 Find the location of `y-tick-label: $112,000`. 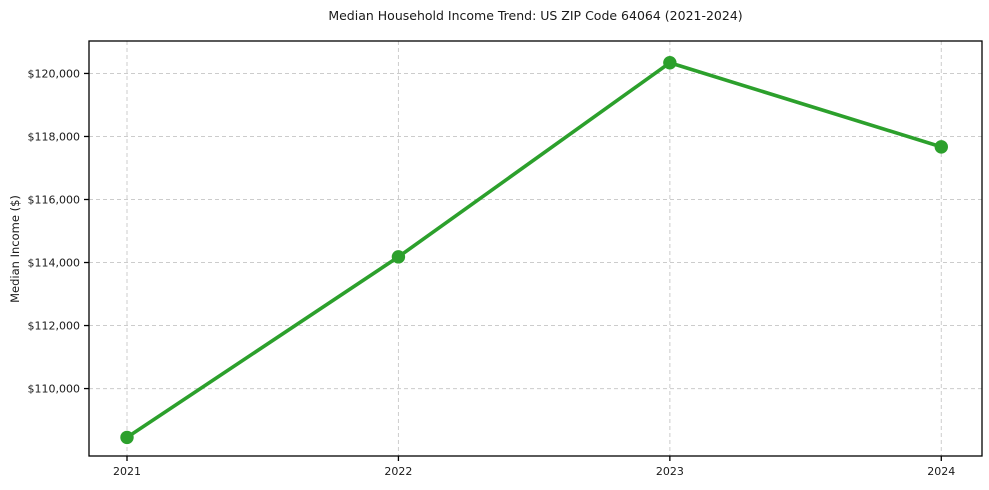

y-tick-label: $112,000 is located at coordinates (54, 325).